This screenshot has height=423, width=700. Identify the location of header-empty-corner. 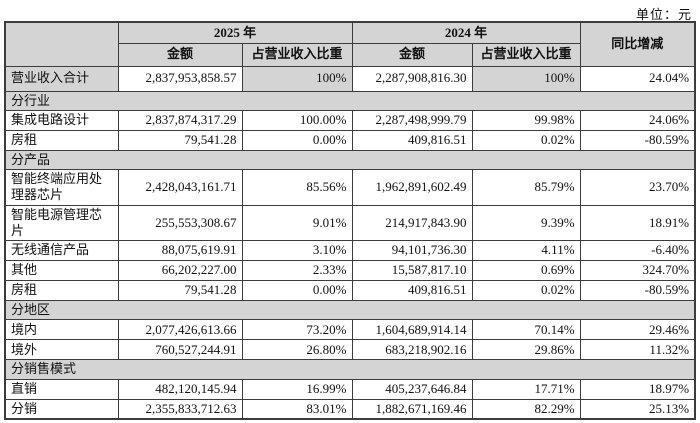
(61, 44).